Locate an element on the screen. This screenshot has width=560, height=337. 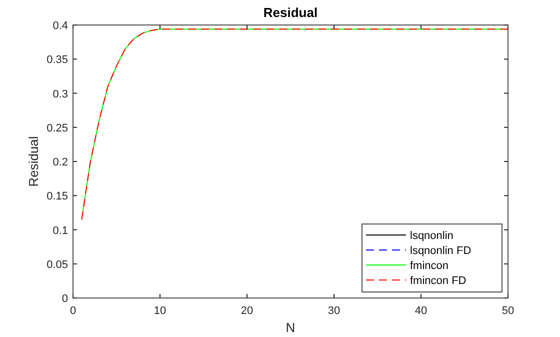
y-axis-title: Residual is located at coordinates (33, 161).